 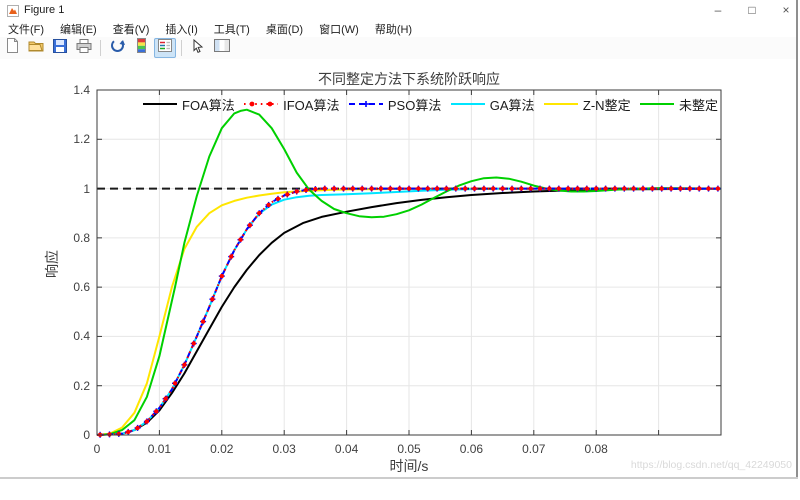 I want to click on x-tick-0.07: 0.07, so click(x=534, y=449).